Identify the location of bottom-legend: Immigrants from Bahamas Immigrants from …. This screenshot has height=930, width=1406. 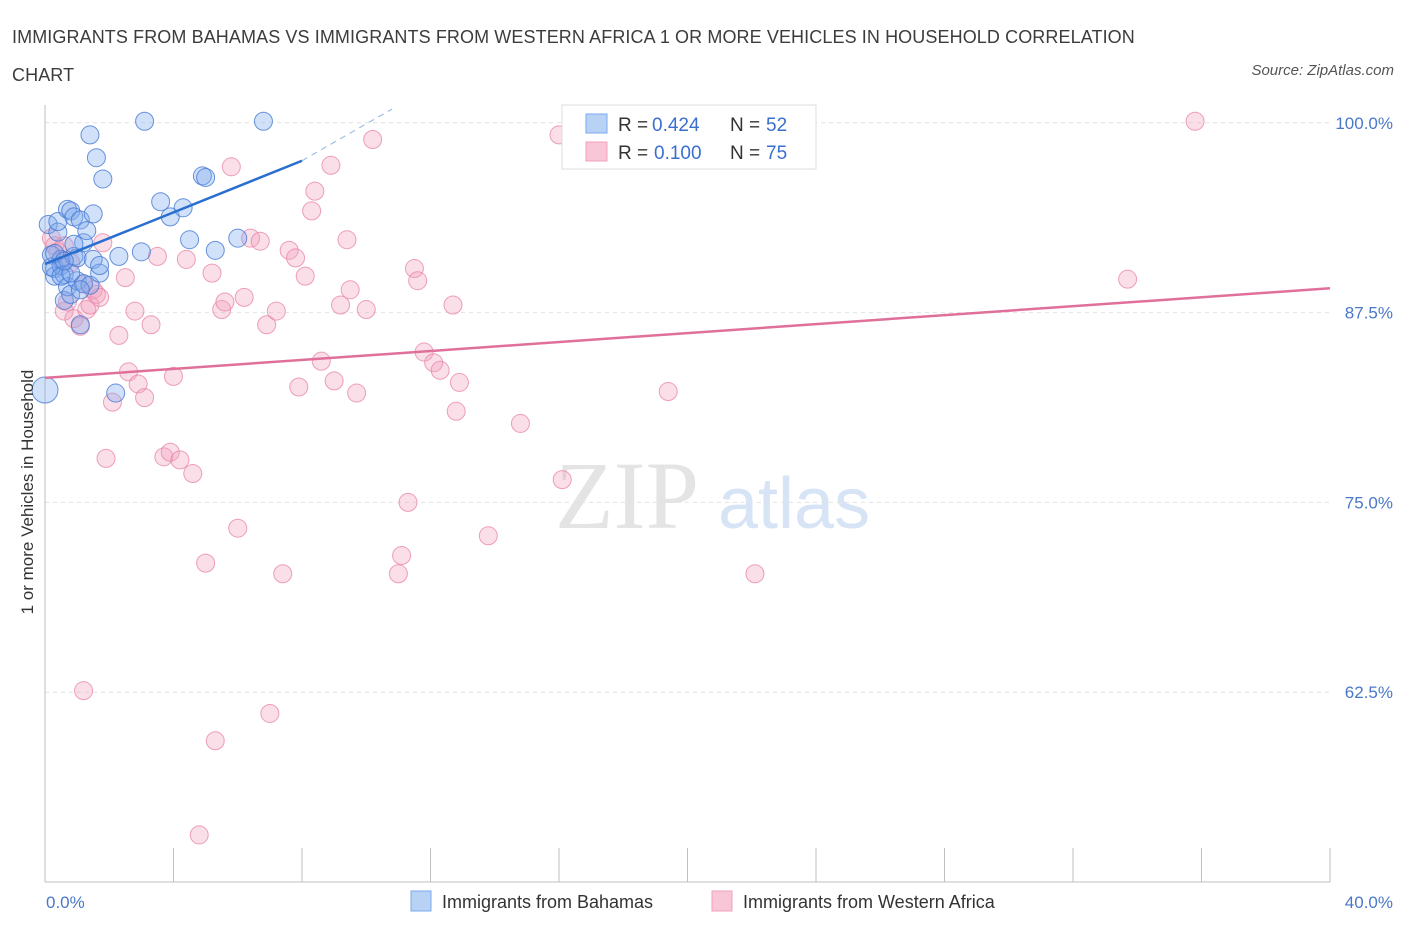
(703, 901).